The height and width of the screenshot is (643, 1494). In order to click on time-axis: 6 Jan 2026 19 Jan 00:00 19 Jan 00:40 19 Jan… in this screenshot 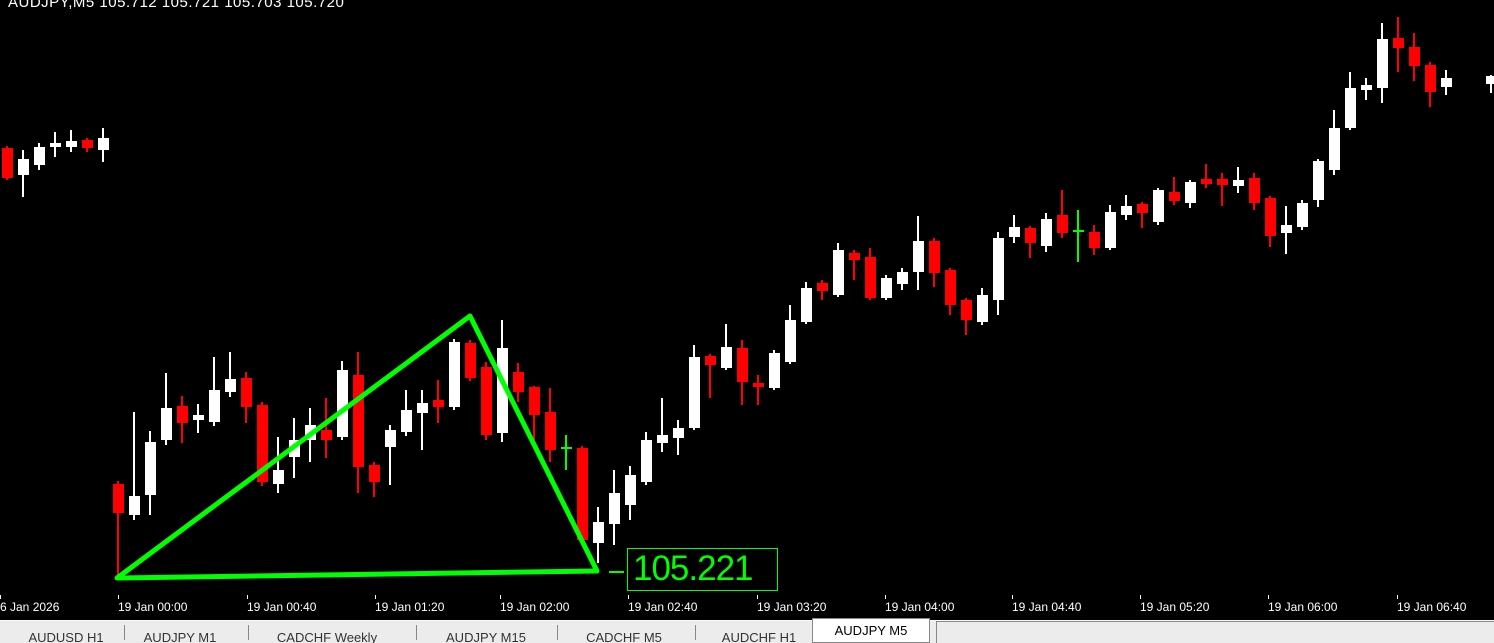, I will do `click(747, 607)`.